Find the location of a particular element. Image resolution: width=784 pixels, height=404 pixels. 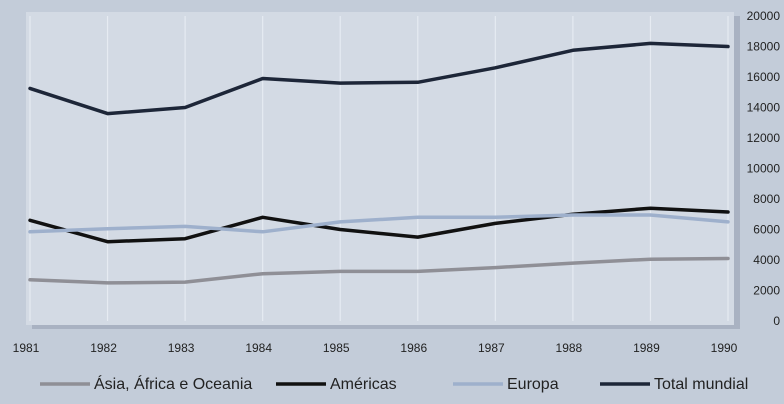

y-tick-label: 18000 is located at coordinates (764, 47).